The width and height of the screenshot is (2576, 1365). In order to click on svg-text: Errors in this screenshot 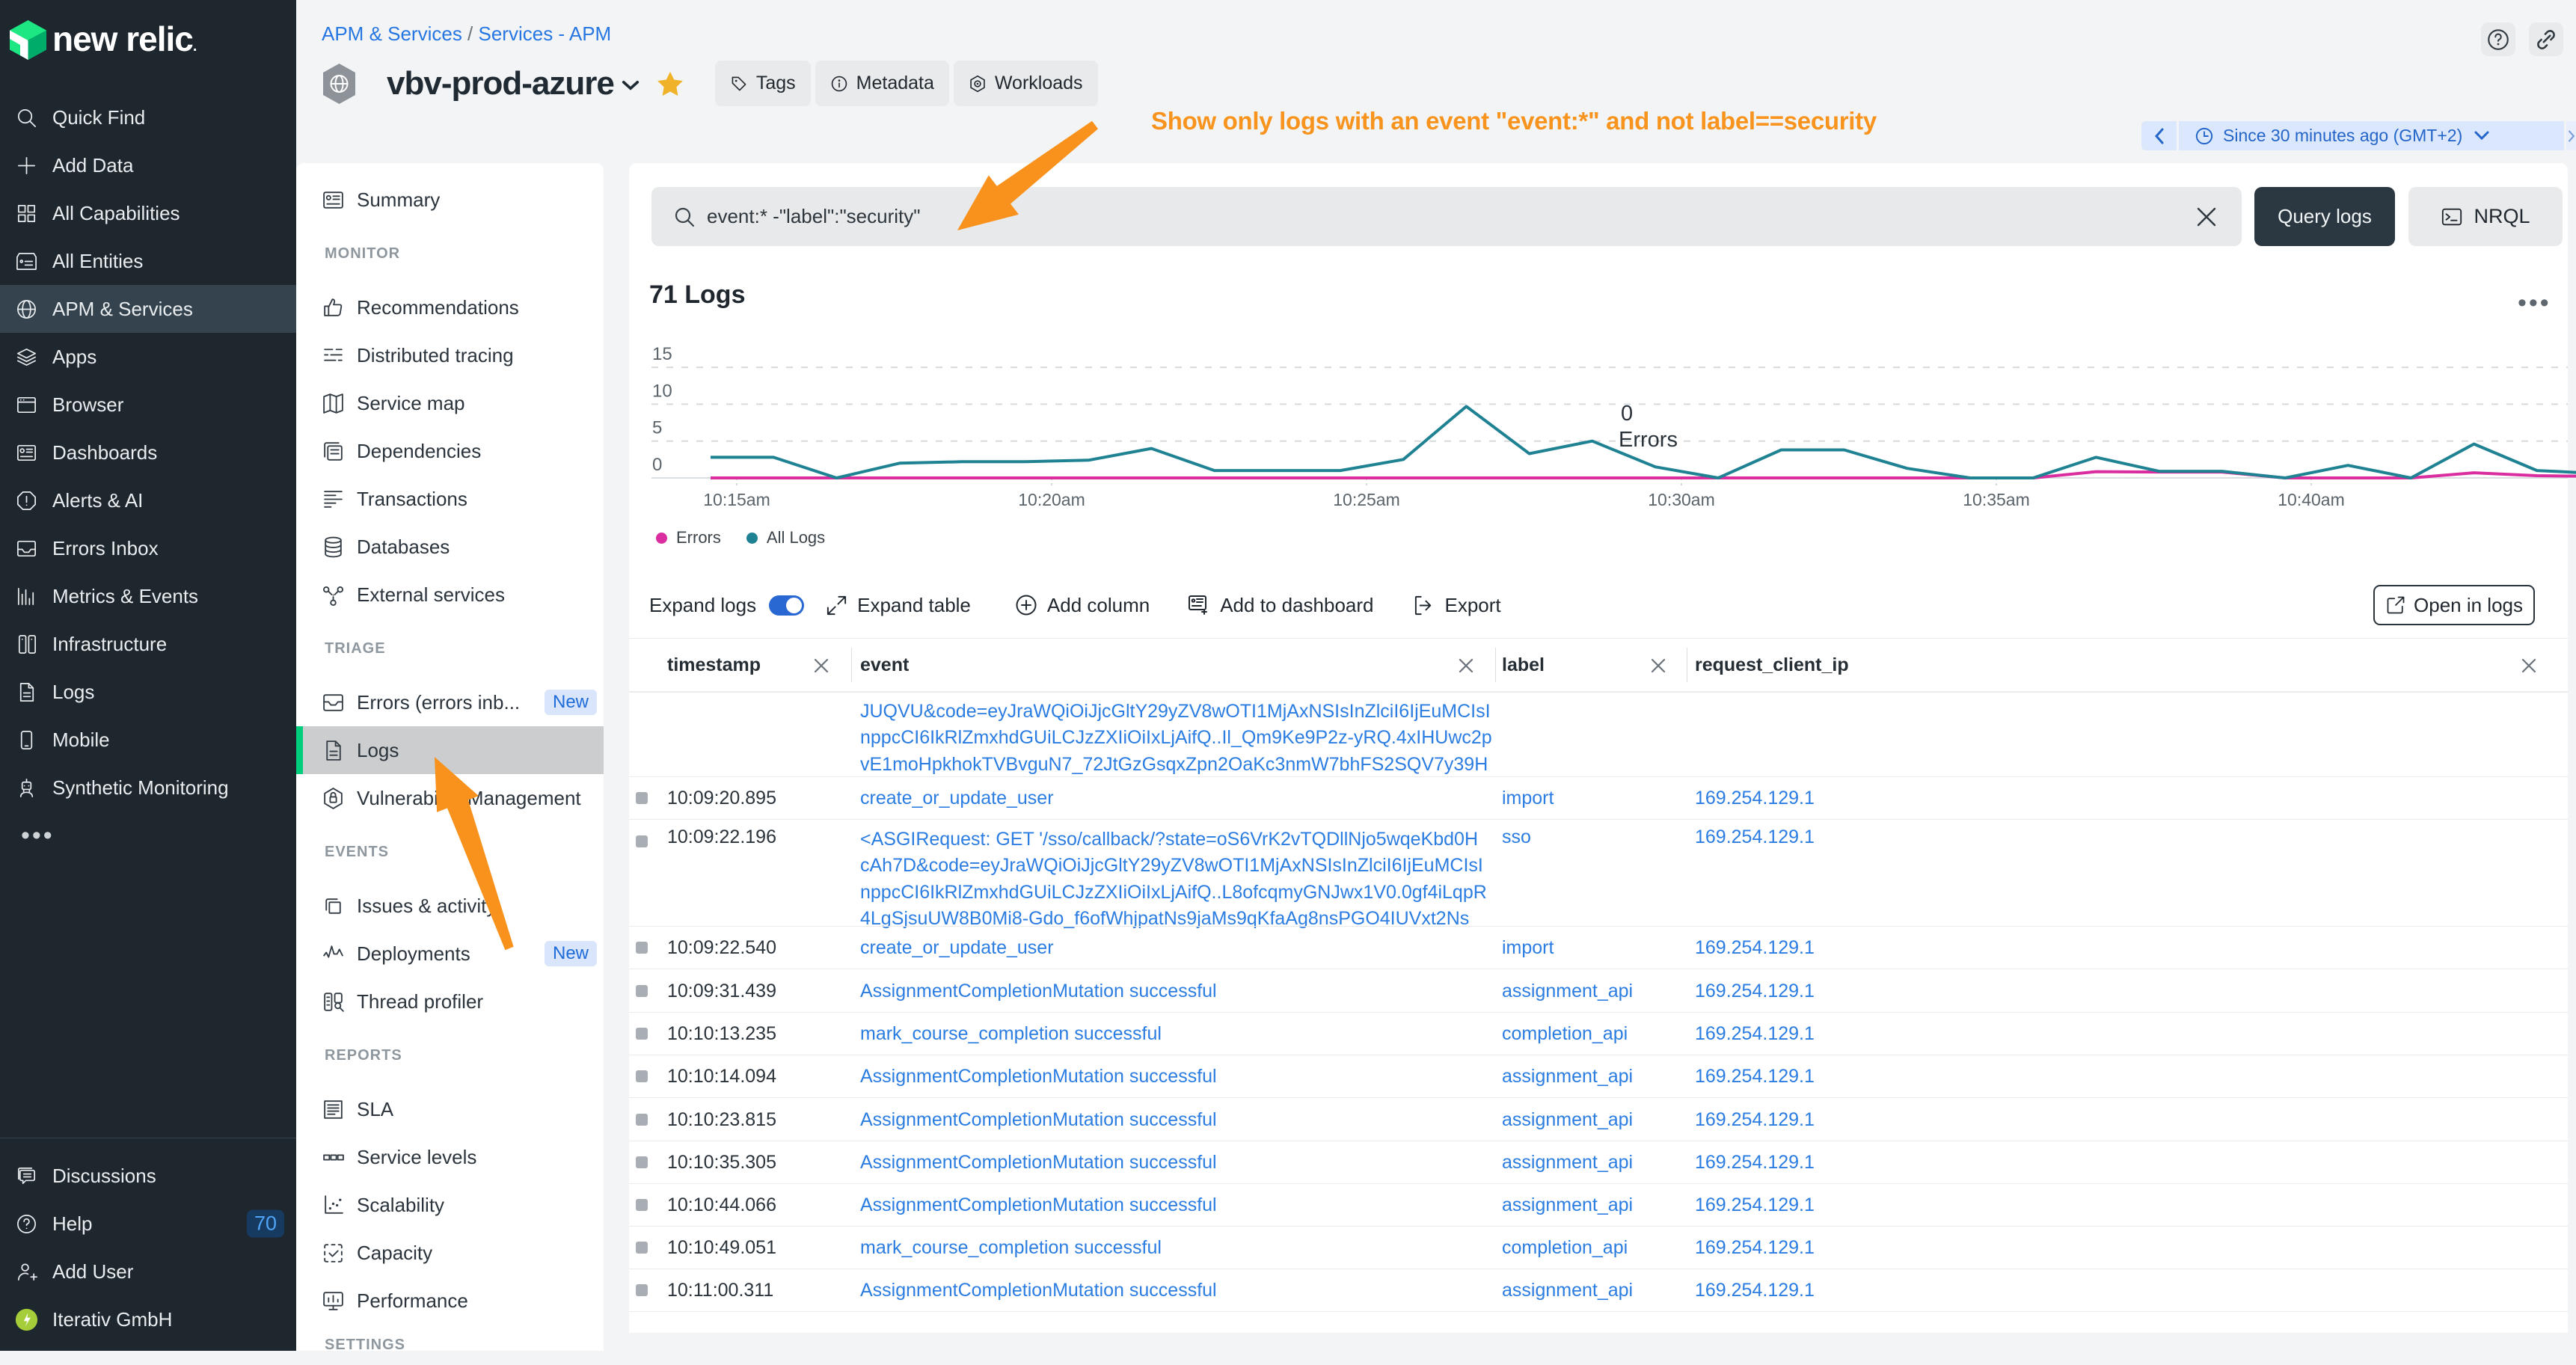, I will do `click(1648, 440)`.